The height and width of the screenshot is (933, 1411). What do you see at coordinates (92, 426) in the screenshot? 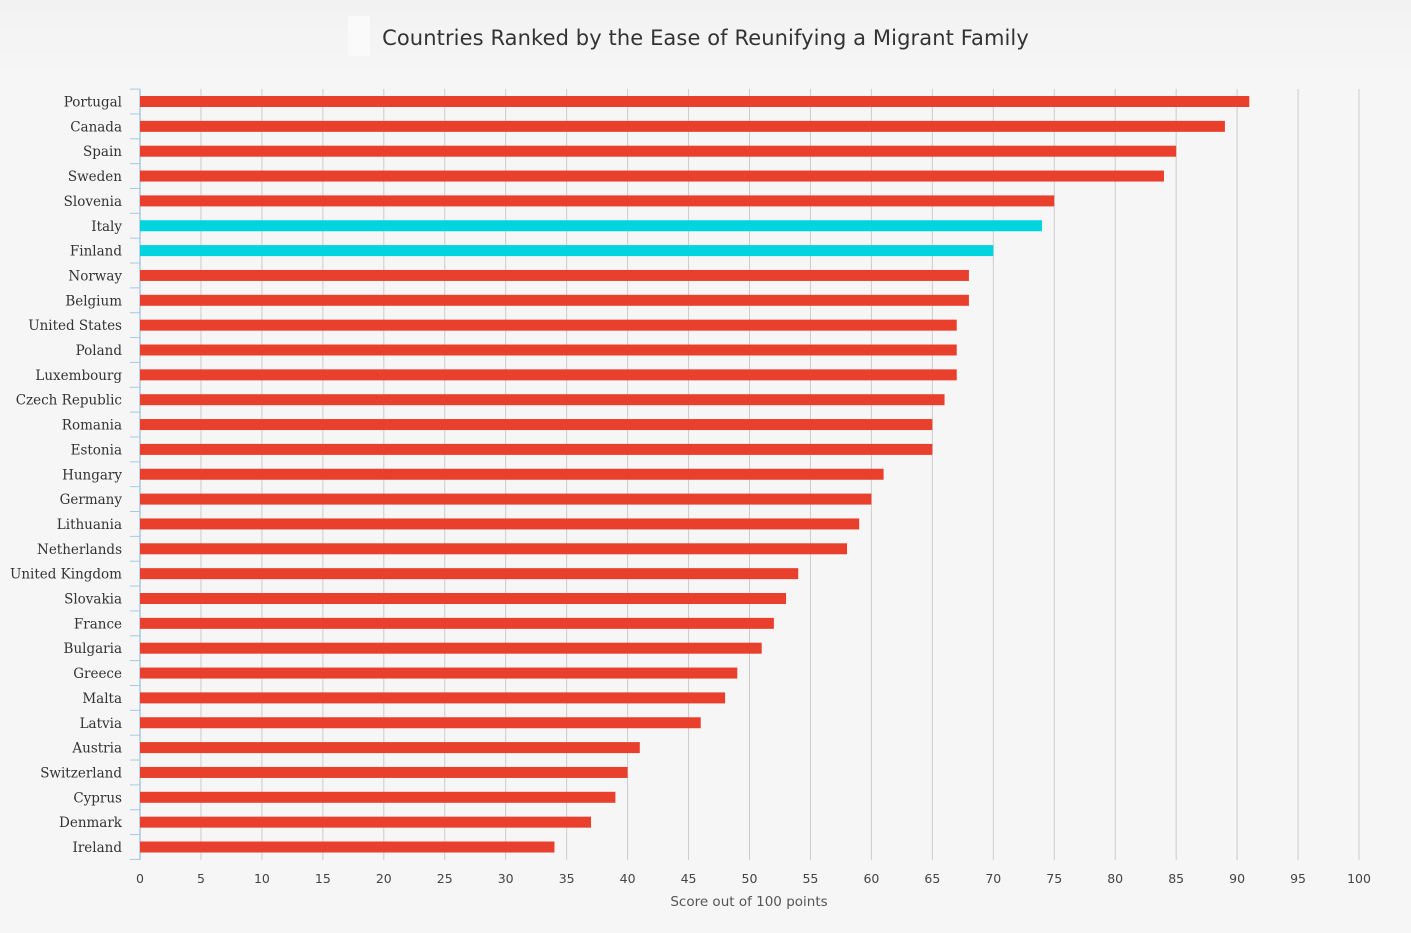
I see `category-label: Romania` at bounding box center [92, 426].